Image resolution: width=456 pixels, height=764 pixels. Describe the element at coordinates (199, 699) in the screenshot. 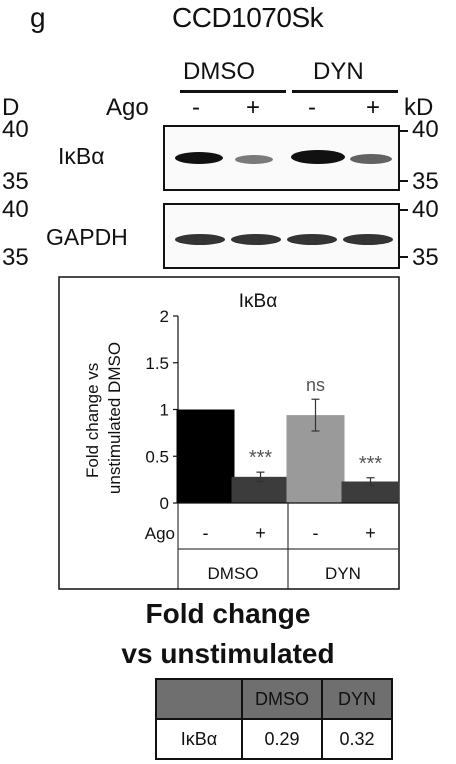

I see `summary-header-blank` at that location.